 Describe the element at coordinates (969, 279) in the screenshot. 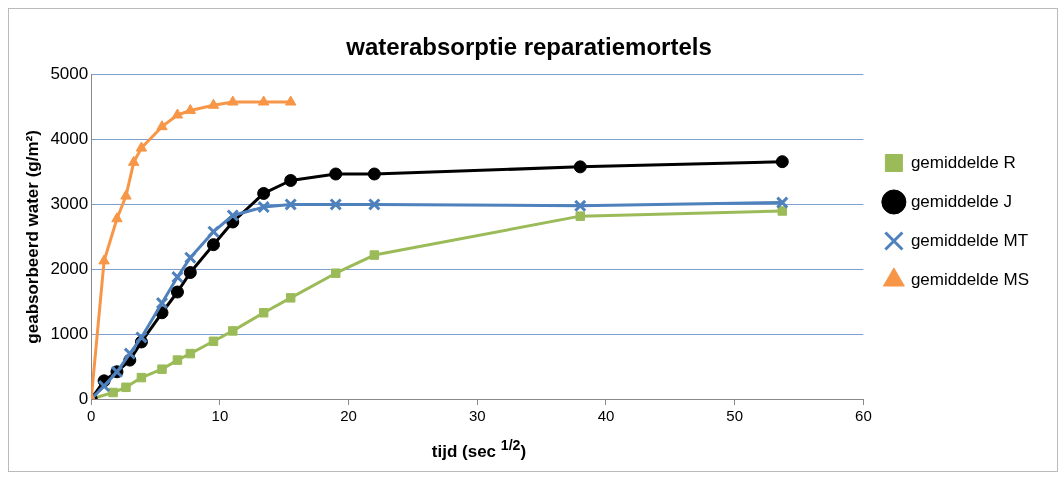

I see `legend-label: gemiddelde MS` at that location.